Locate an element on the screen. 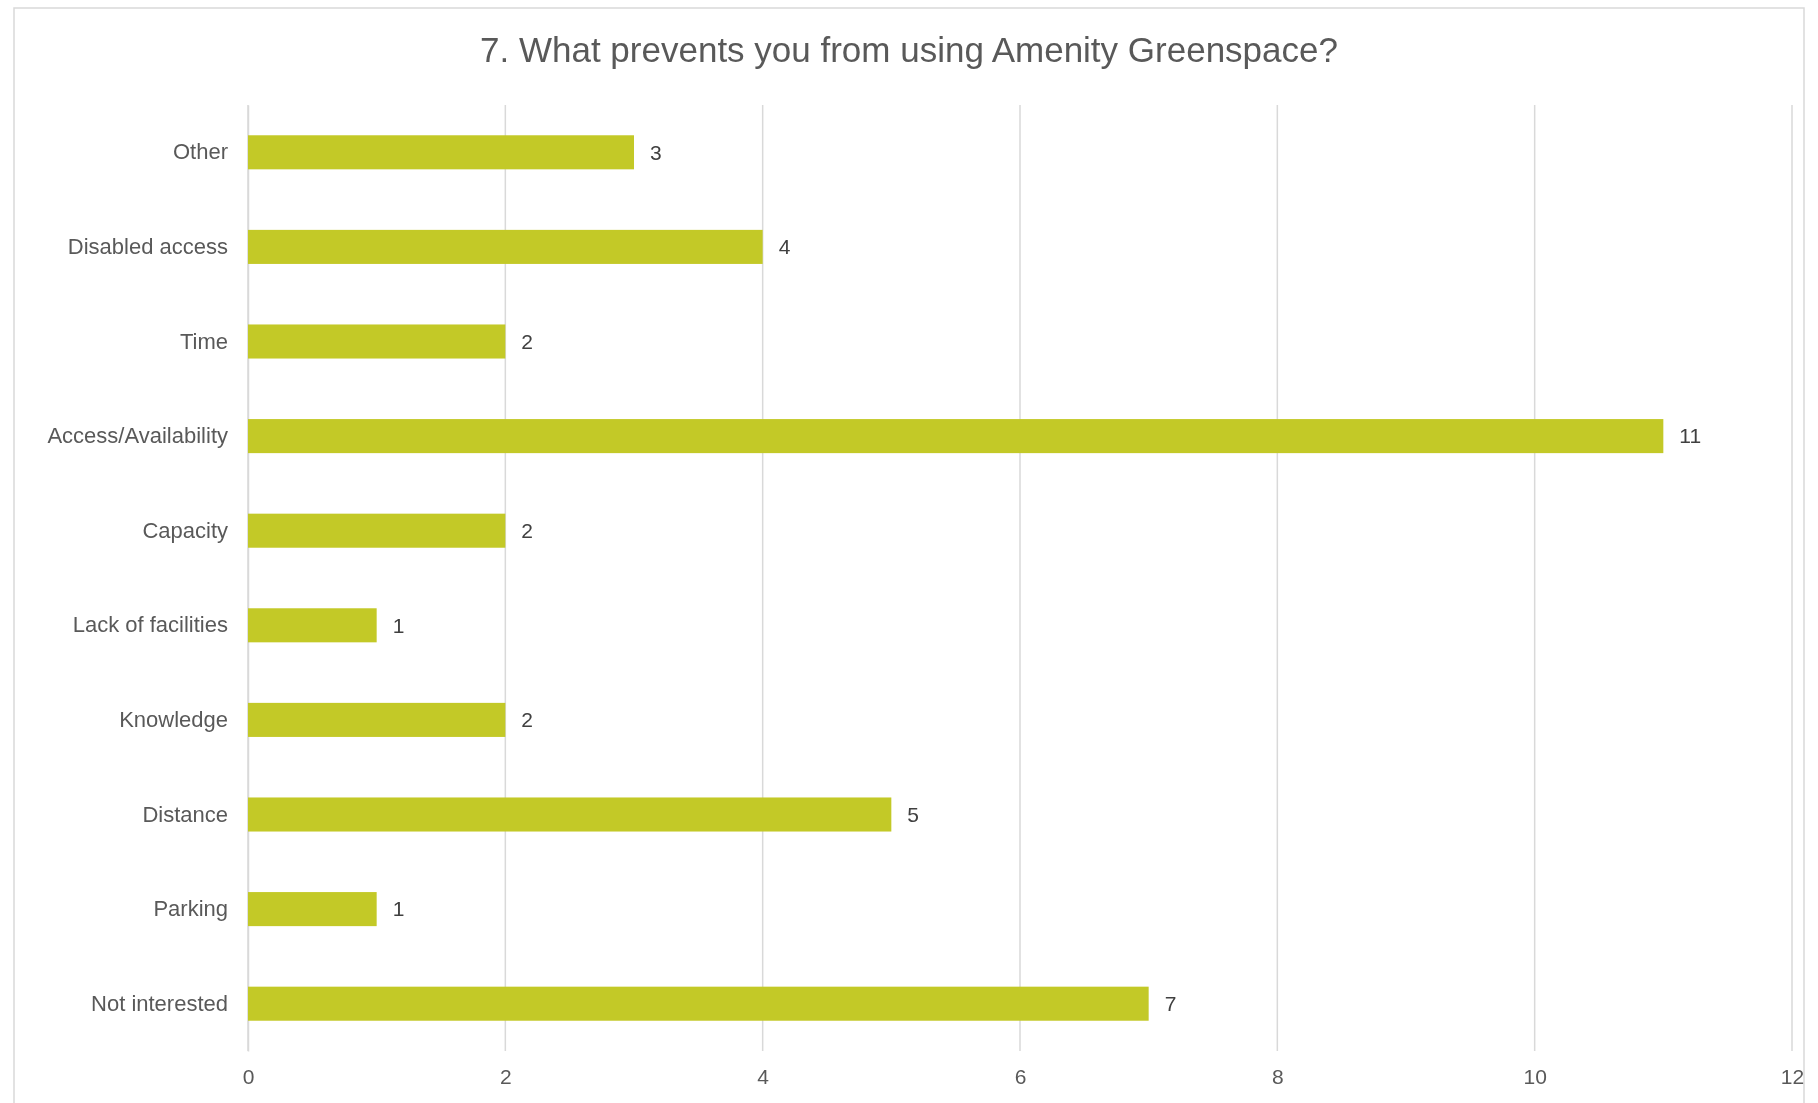  y-tick-label: Time is located at coordinates (203, 341).